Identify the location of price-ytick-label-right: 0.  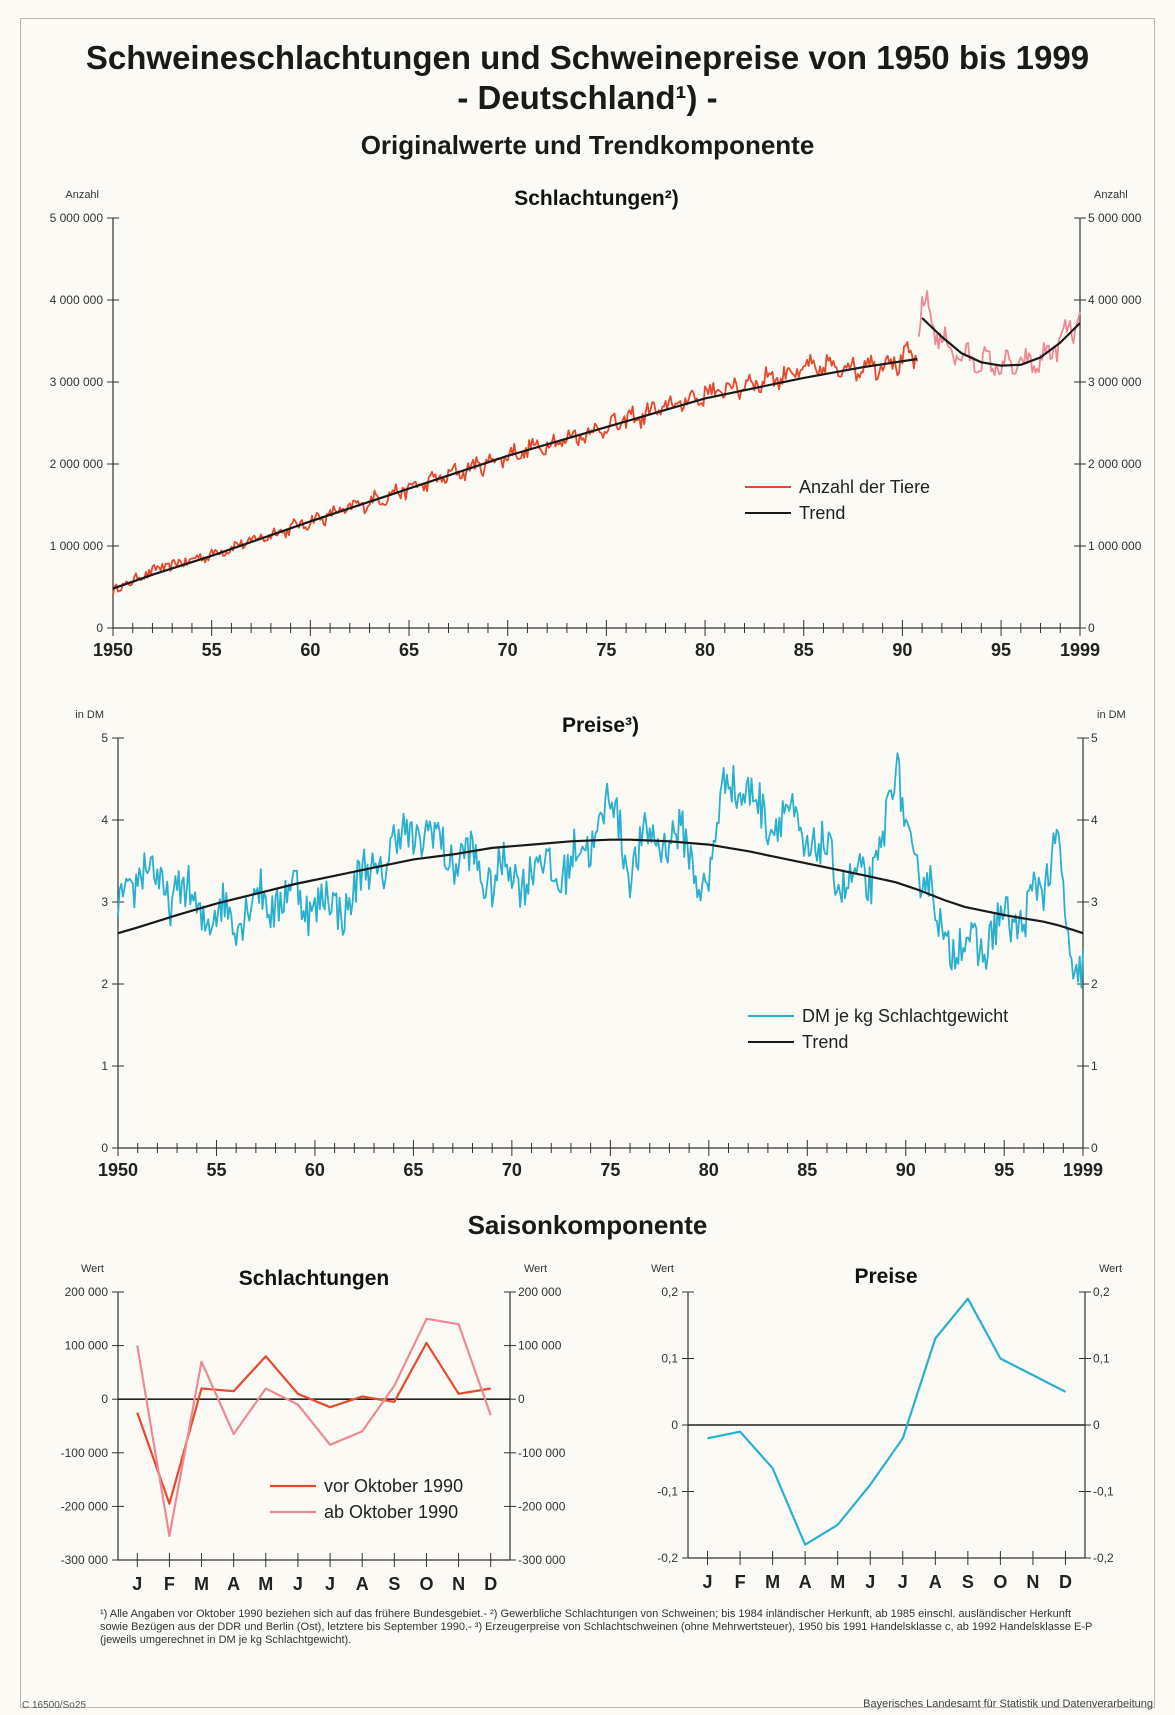
(1094, 1148).